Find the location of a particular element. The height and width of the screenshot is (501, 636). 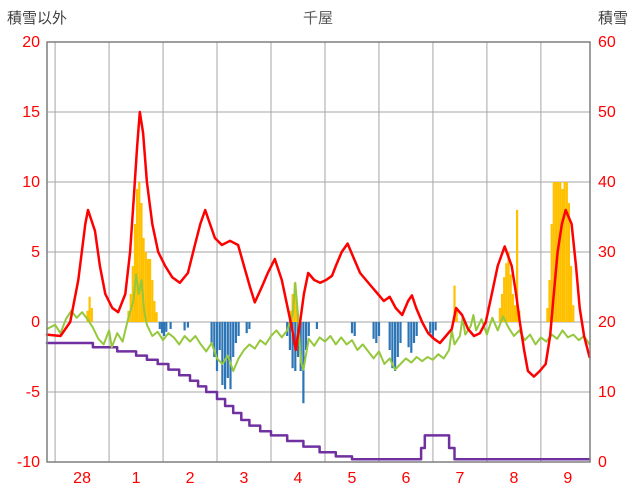

x-tick-label: 8 is located at coordinates (513, 478).